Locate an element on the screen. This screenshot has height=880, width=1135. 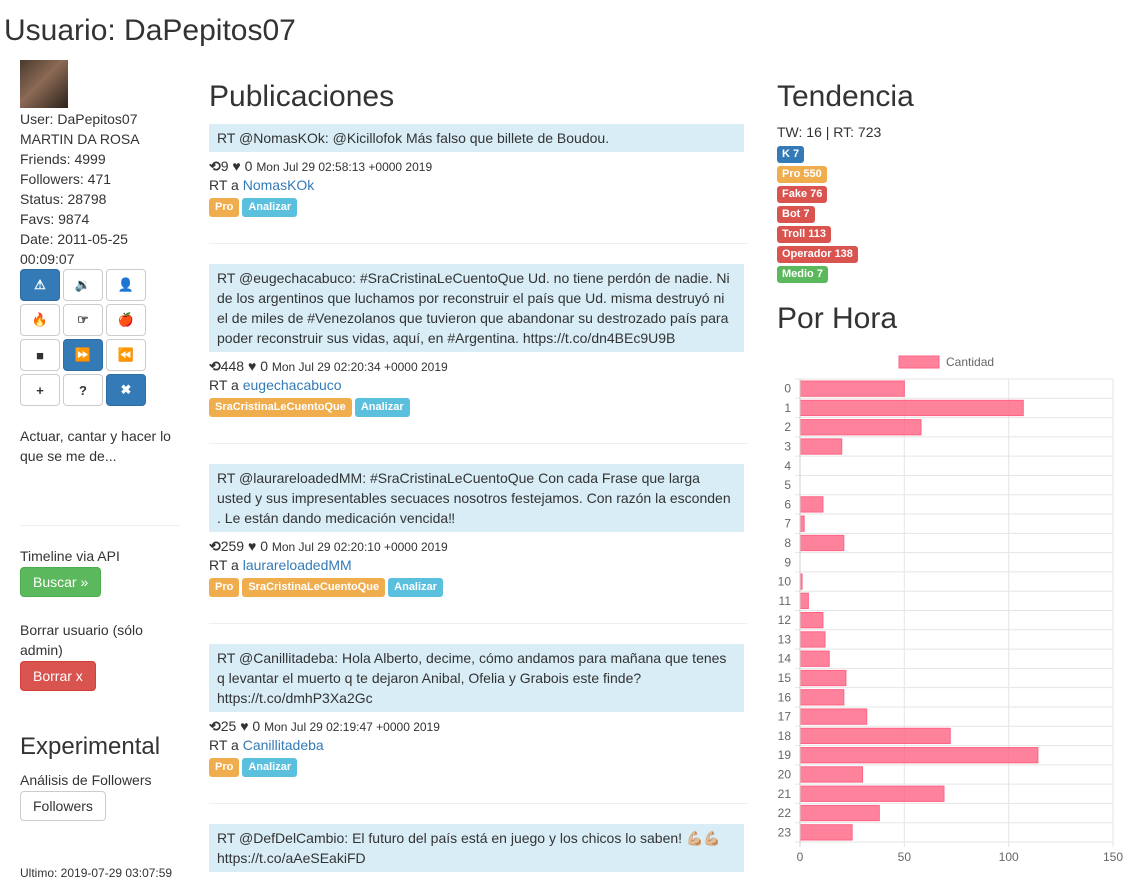
y-tick-label: 23 is located at coordinates (785, 832).